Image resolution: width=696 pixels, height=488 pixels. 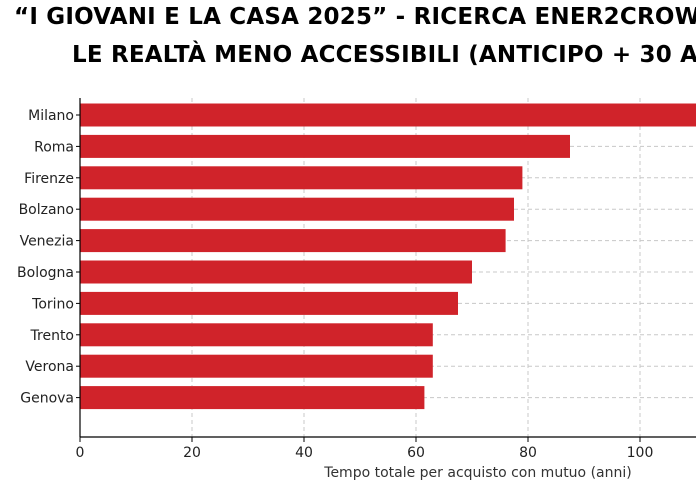 What do you see at coordinates (80, 453) in the screenshot?
I see `x-tick-label: 0` at bounding box center [80, 453].